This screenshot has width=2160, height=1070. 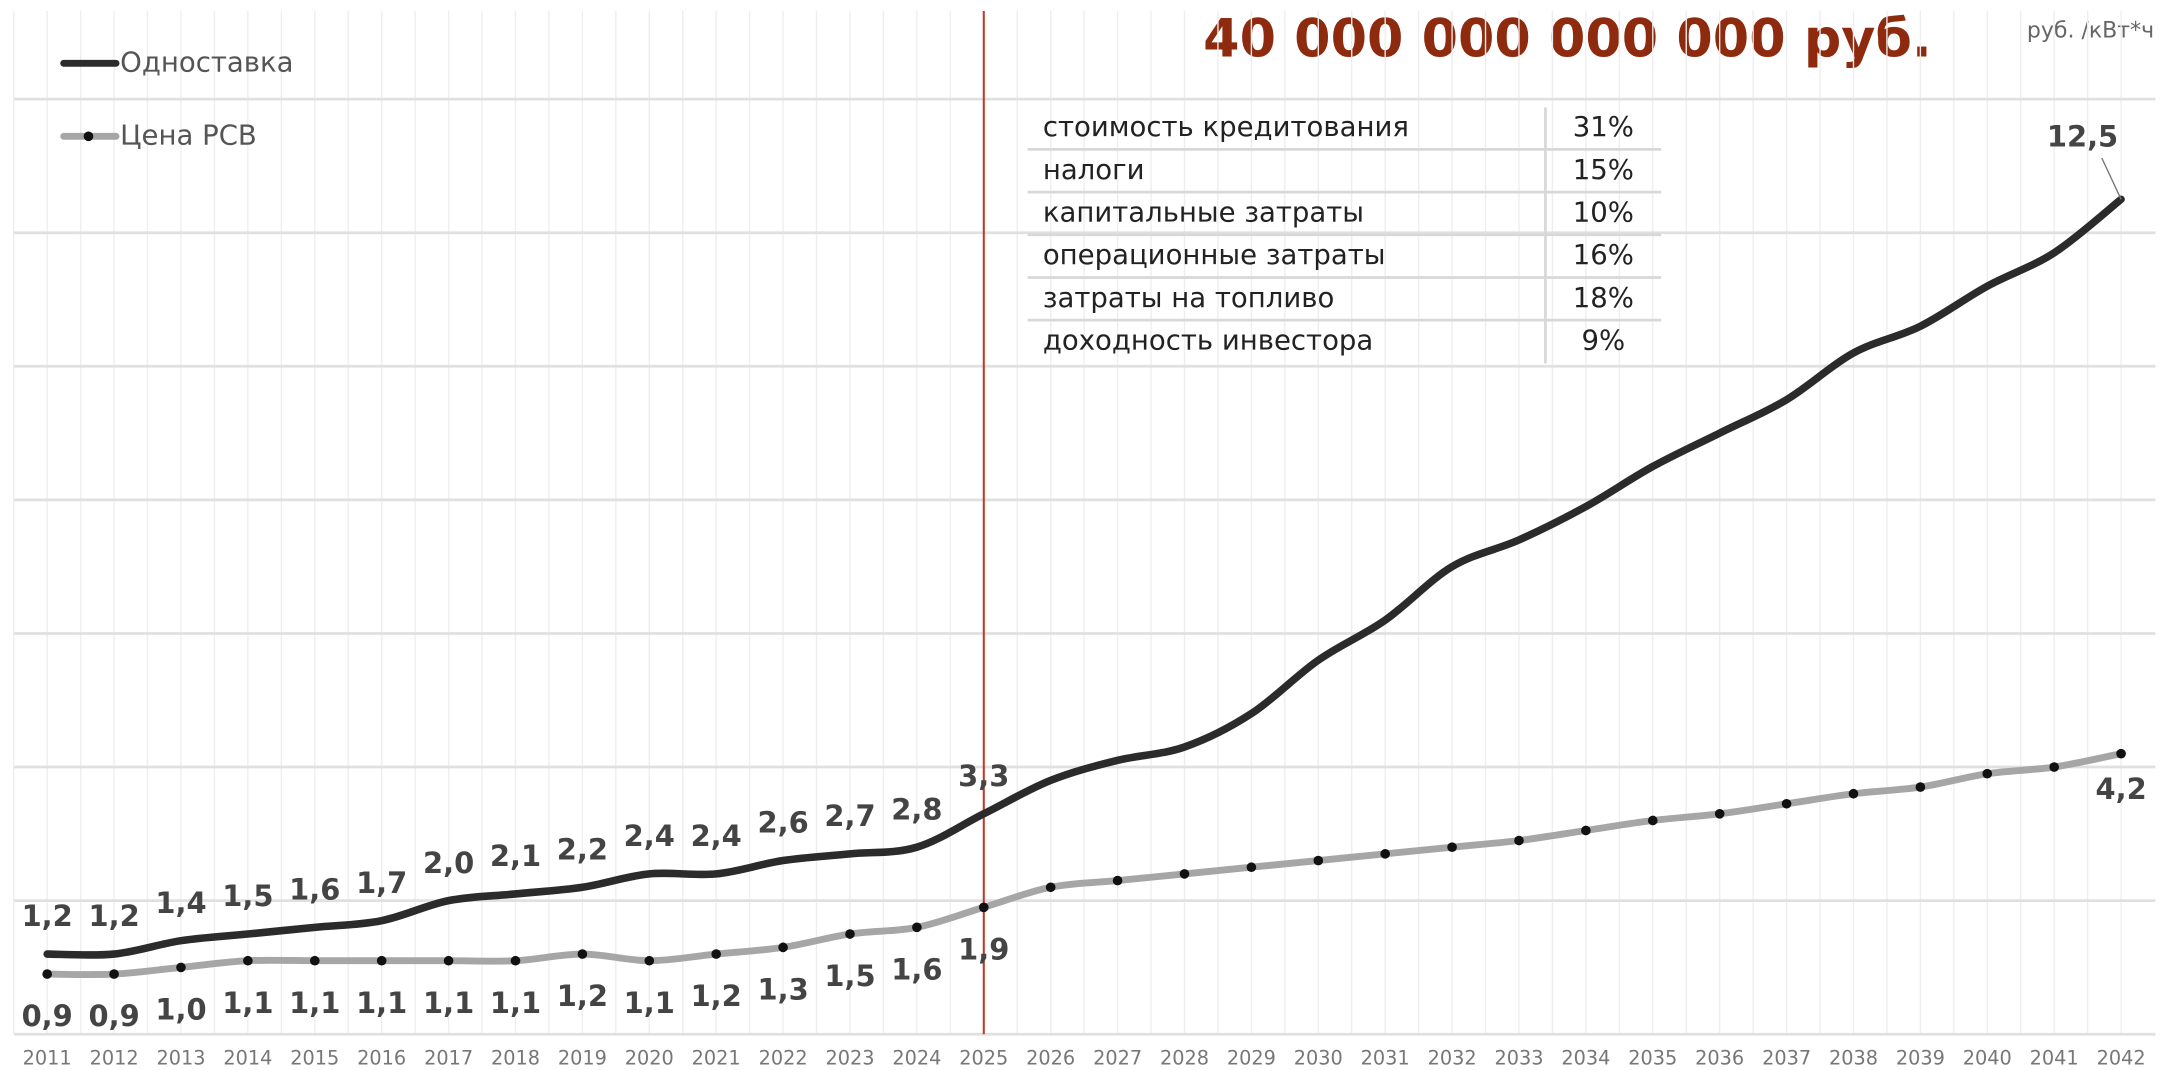 I want to click on data-label: 3,3, so click(x=983, y=776).